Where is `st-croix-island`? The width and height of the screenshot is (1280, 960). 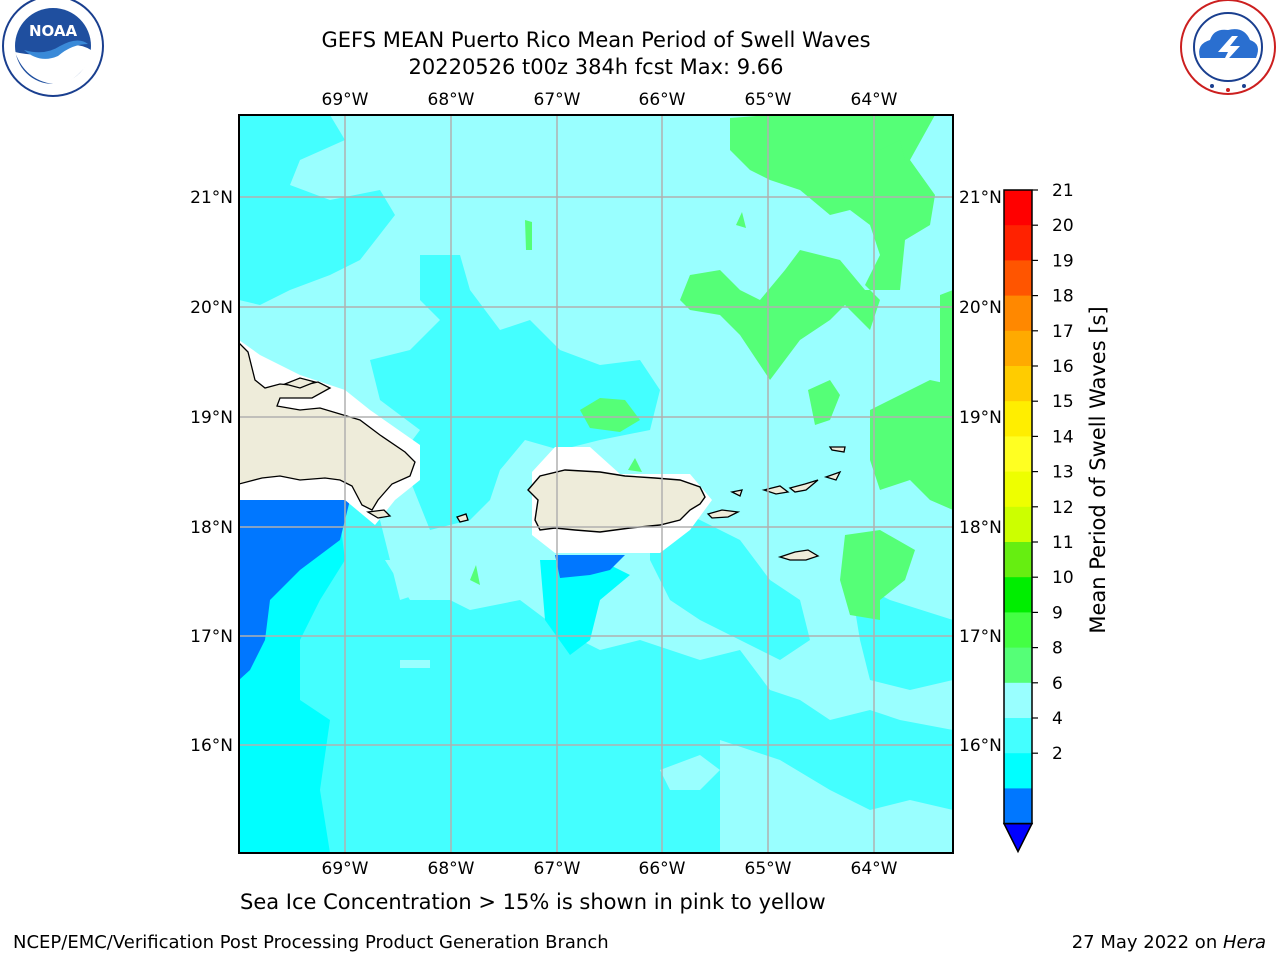
st-croix-island is located at coordinates (798, 555).